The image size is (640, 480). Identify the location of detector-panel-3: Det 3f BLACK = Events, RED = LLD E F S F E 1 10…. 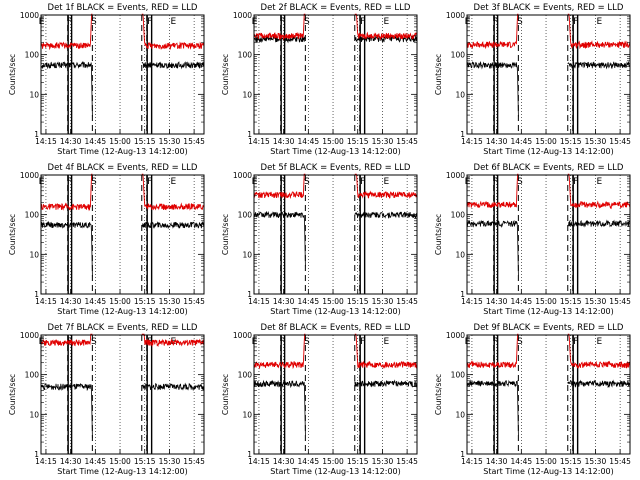
(532, 80).